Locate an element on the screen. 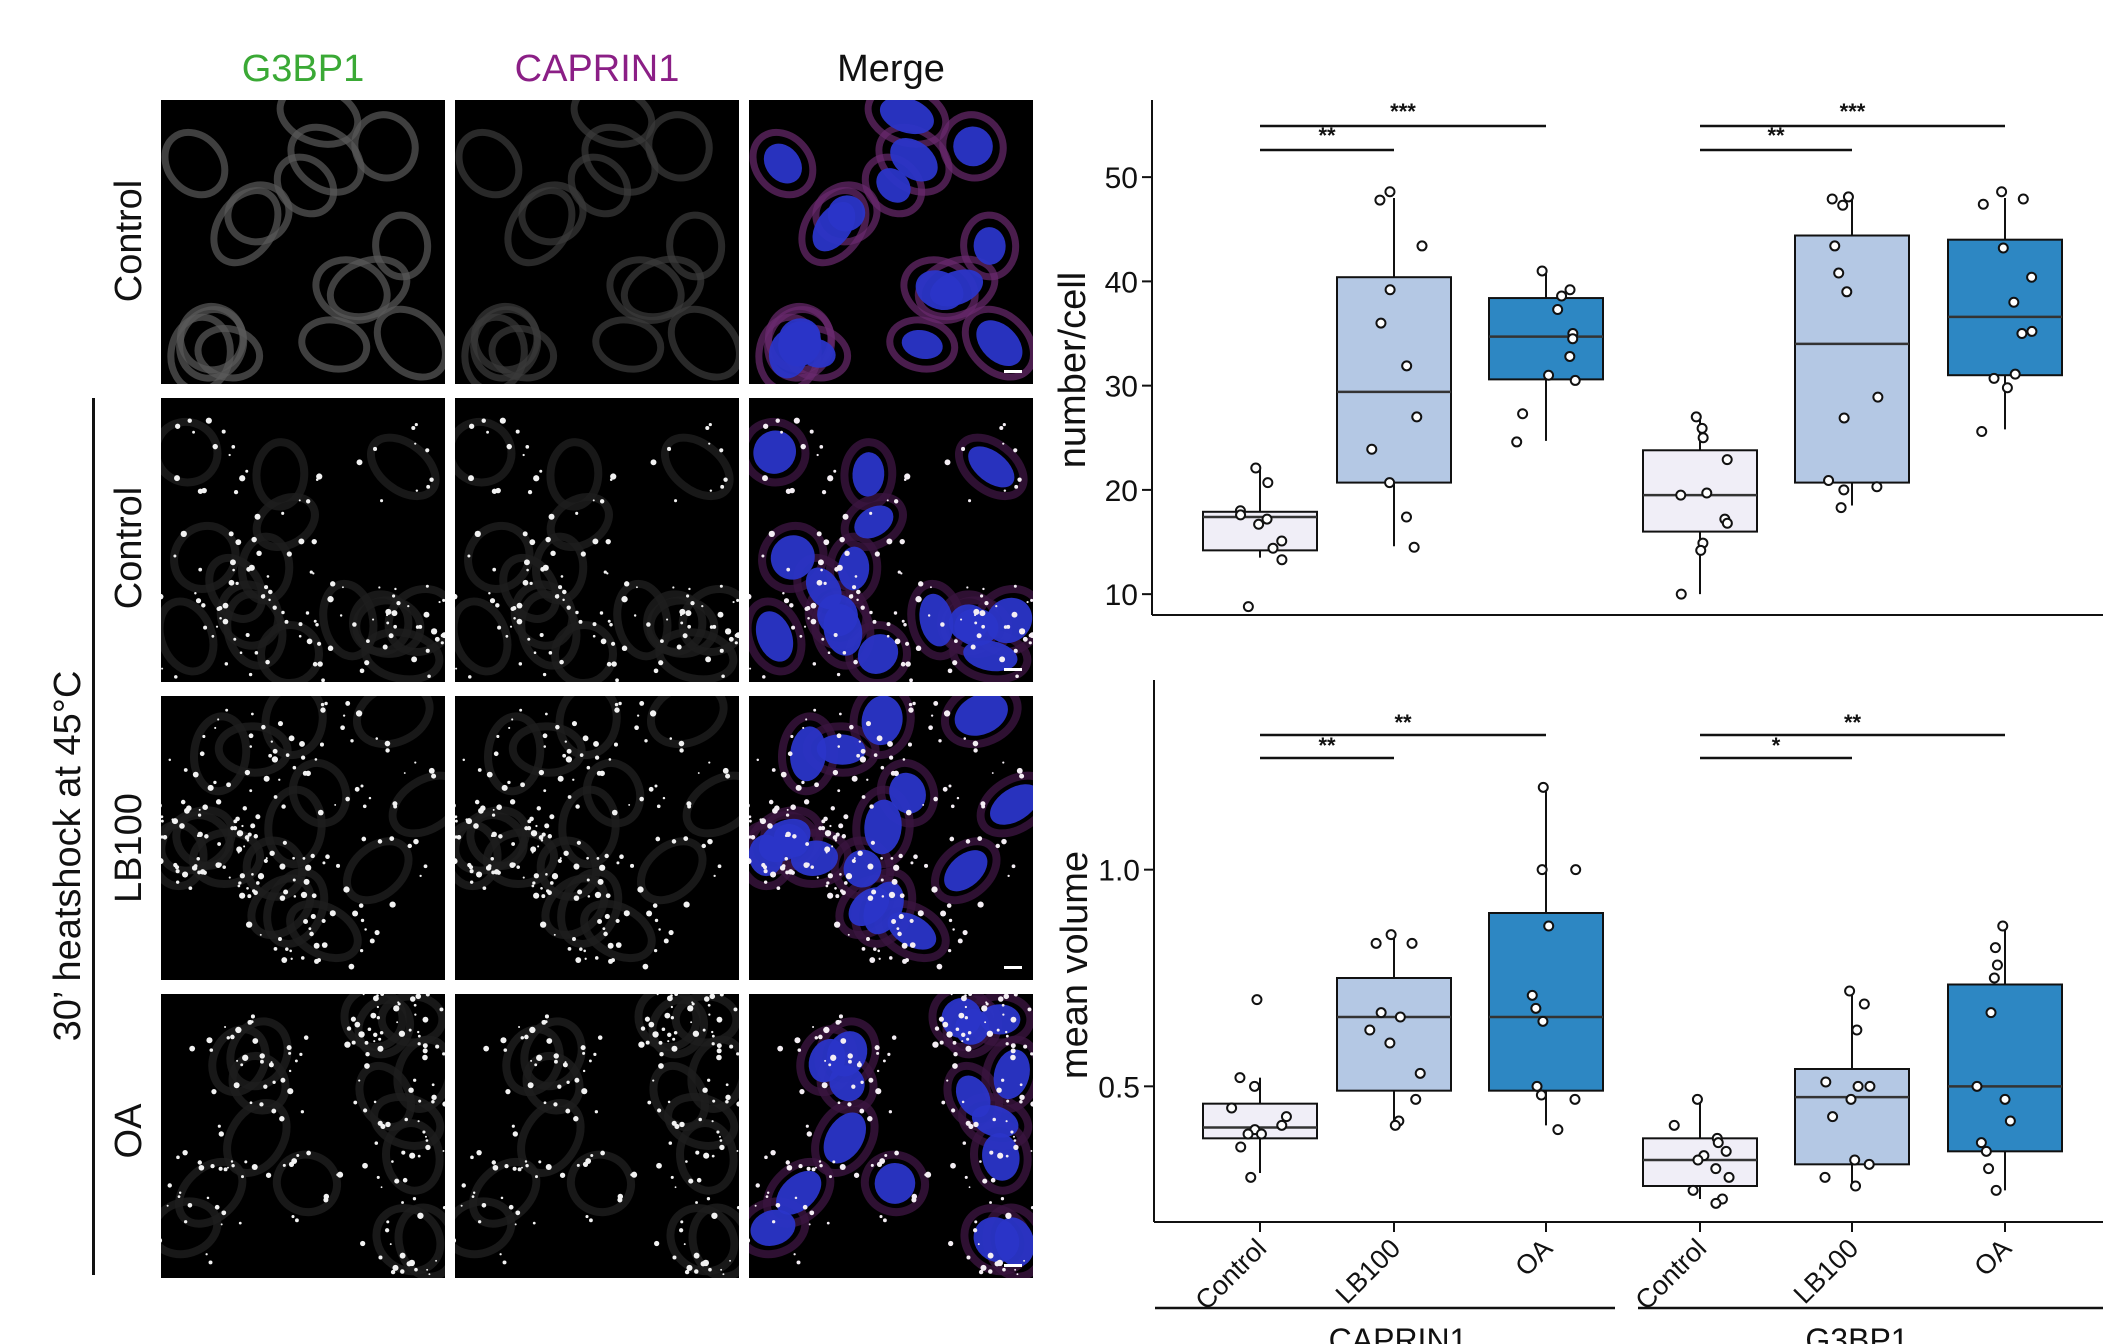  box-caprin1-lb100 is located at coordinates (1394, 1030).